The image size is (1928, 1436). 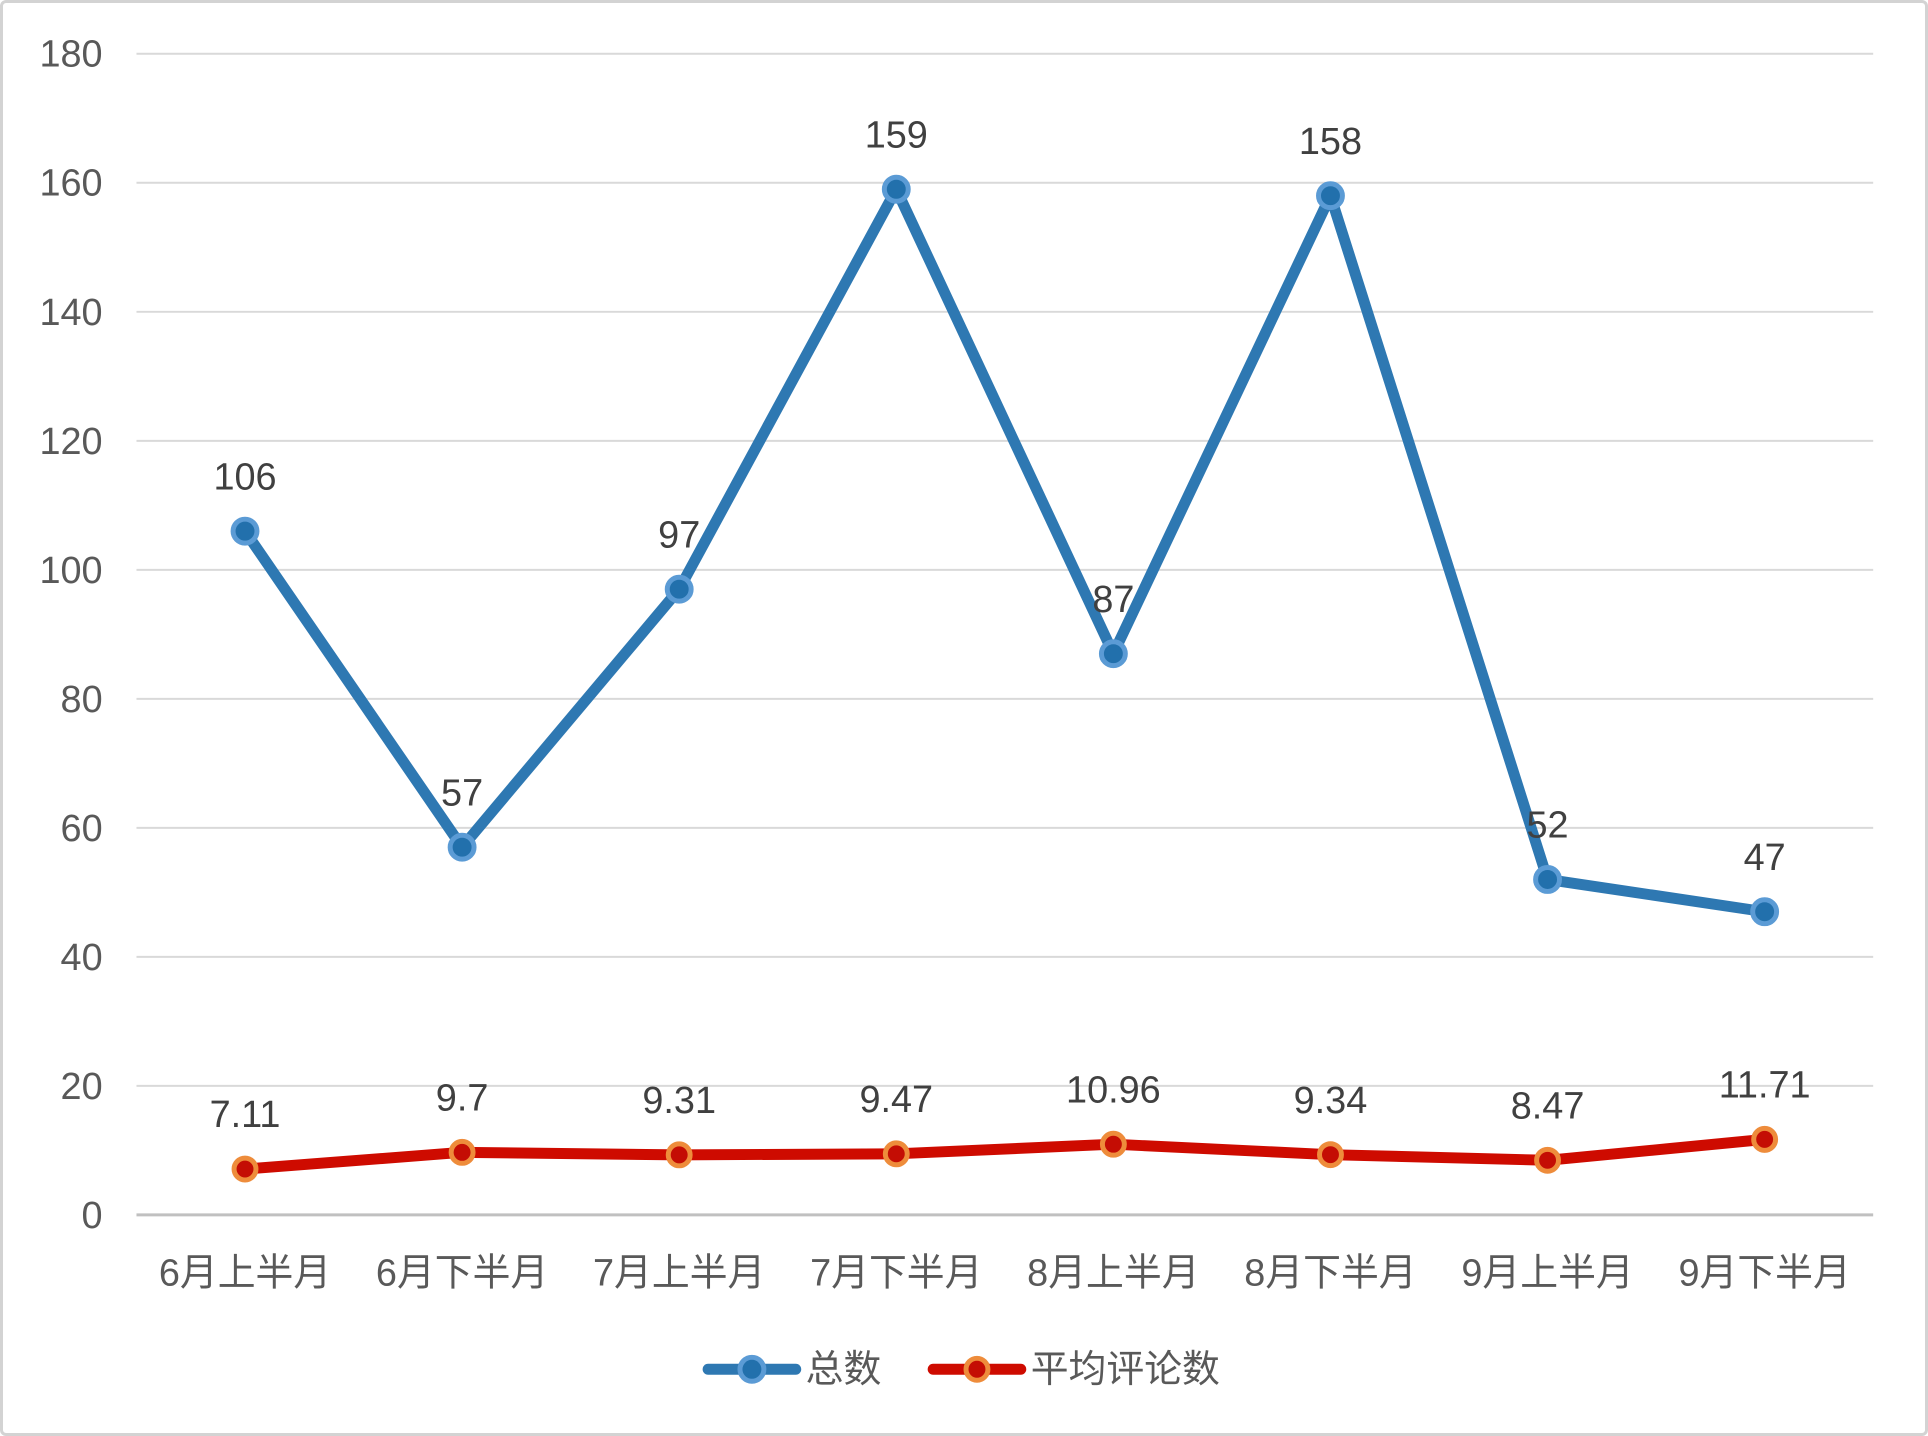 I want to click on x-axis-category-label: 9月下半月, so click(x=1764, y=1274).